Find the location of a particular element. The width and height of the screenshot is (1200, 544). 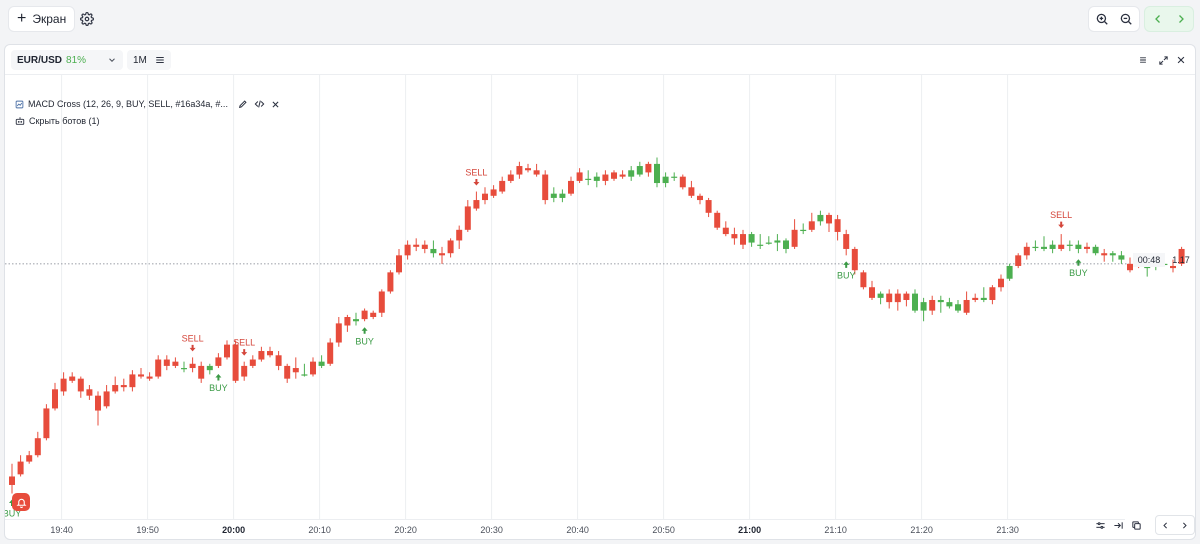

symbol-selector: EUR/USD 81% is located at coordinates (67, 60).